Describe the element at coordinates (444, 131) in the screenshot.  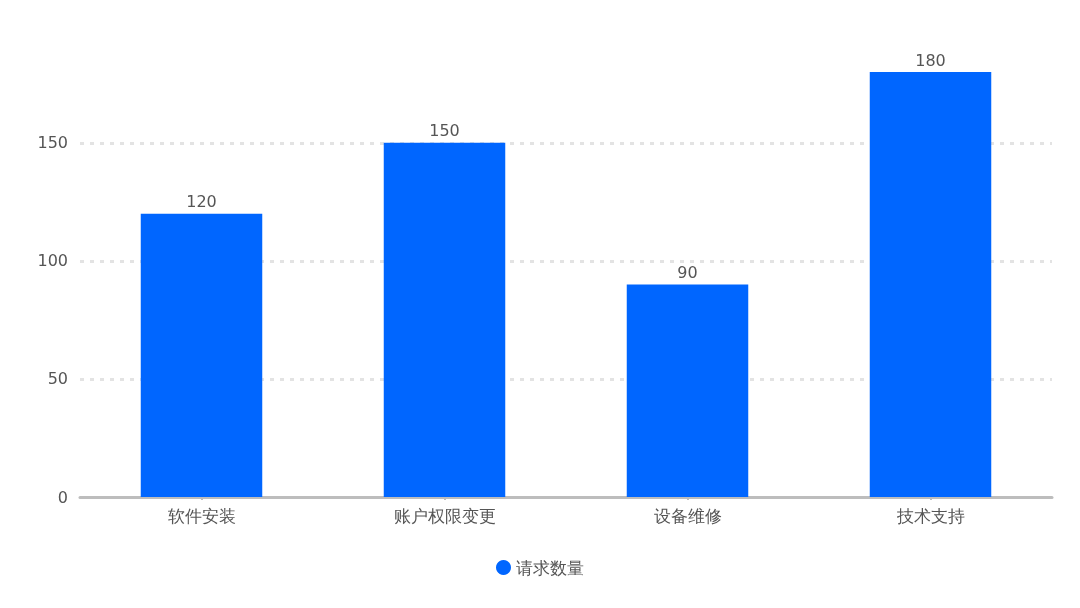
I see `data-label: 150` at that location.